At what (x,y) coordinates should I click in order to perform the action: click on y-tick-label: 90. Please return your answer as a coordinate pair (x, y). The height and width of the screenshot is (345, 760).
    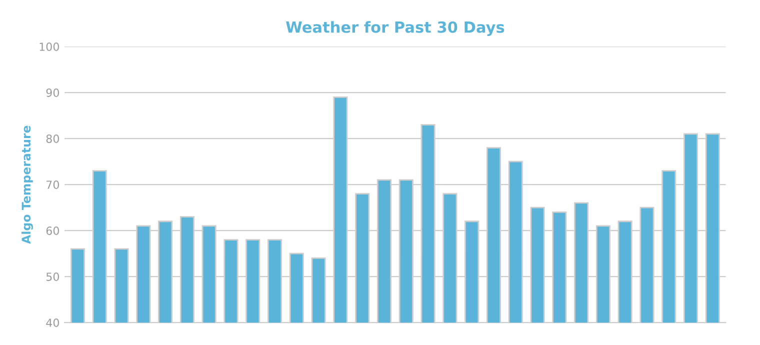
    Looking at the image, I should click on (52, 92).